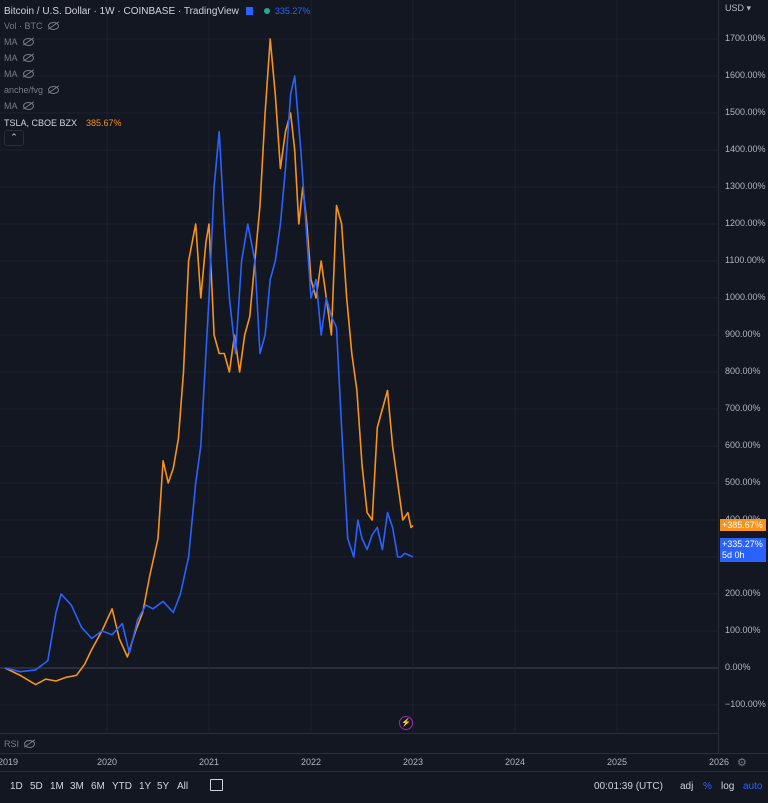  I want to click on lightning-icon: ⚡, so click(406, 723).